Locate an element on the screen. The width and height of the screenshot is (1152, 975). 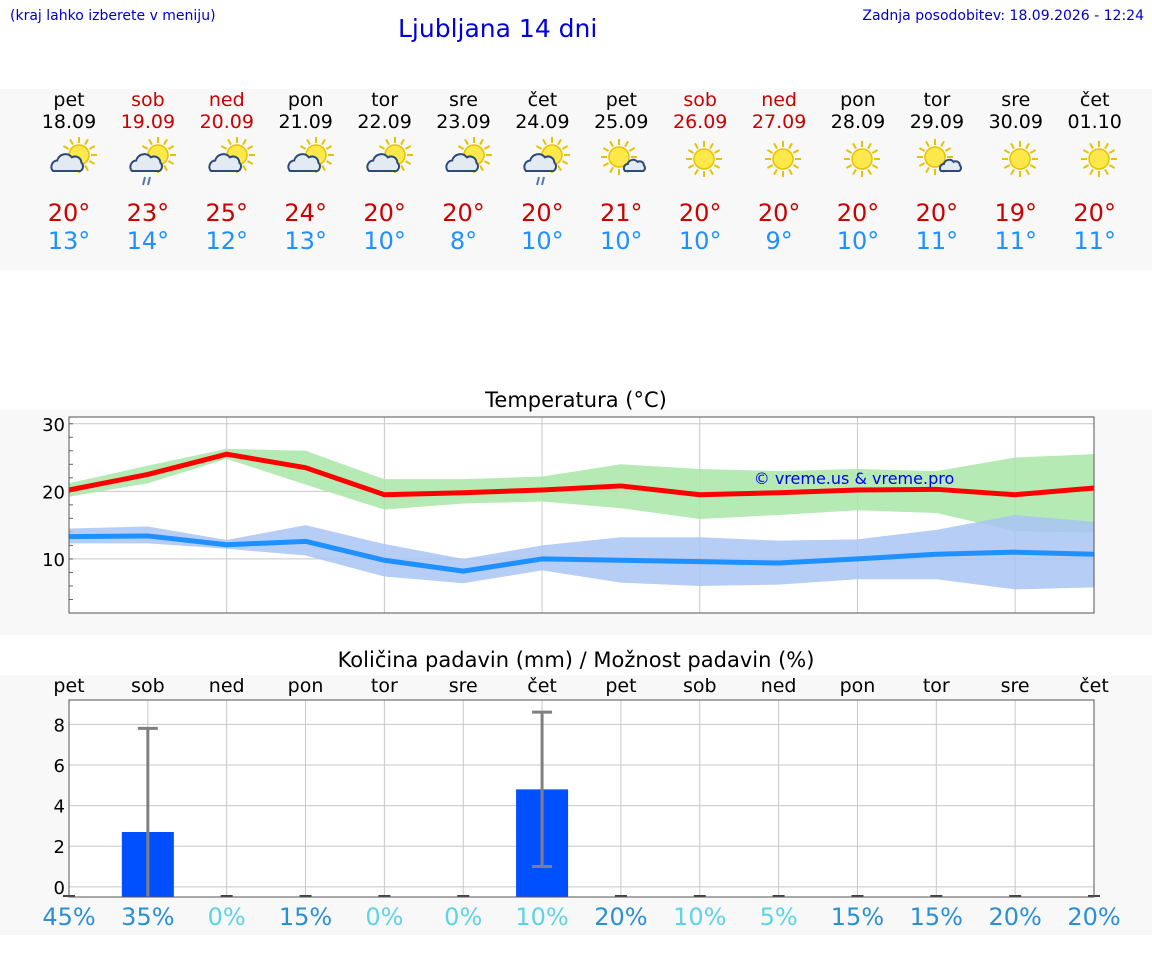
sunny-icon is located at coordinates (1098, 159).